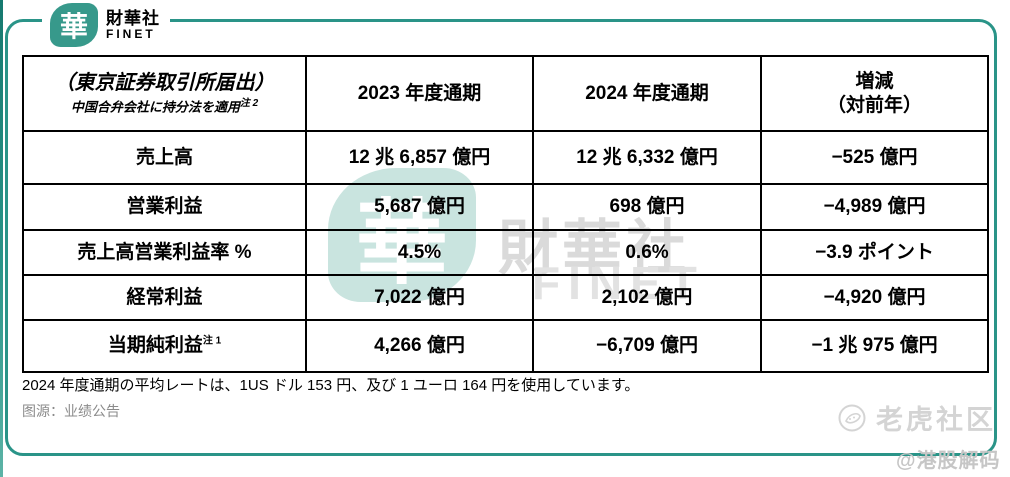  I want to click on row-net-profit-label-text: 当期純利益, so click(155, 346).